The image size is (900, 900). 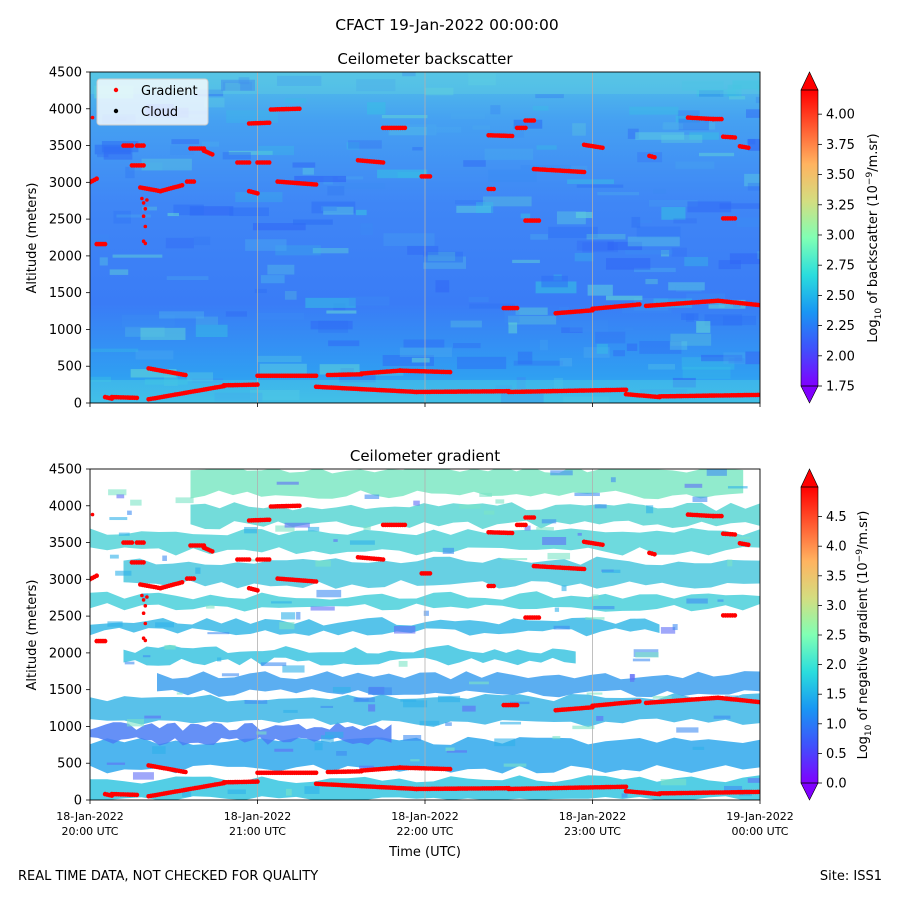 What do you see at coordinates (116, 90) in the screenshot?
I see `legend-marker-gradient` at bounding box center [116, 90].